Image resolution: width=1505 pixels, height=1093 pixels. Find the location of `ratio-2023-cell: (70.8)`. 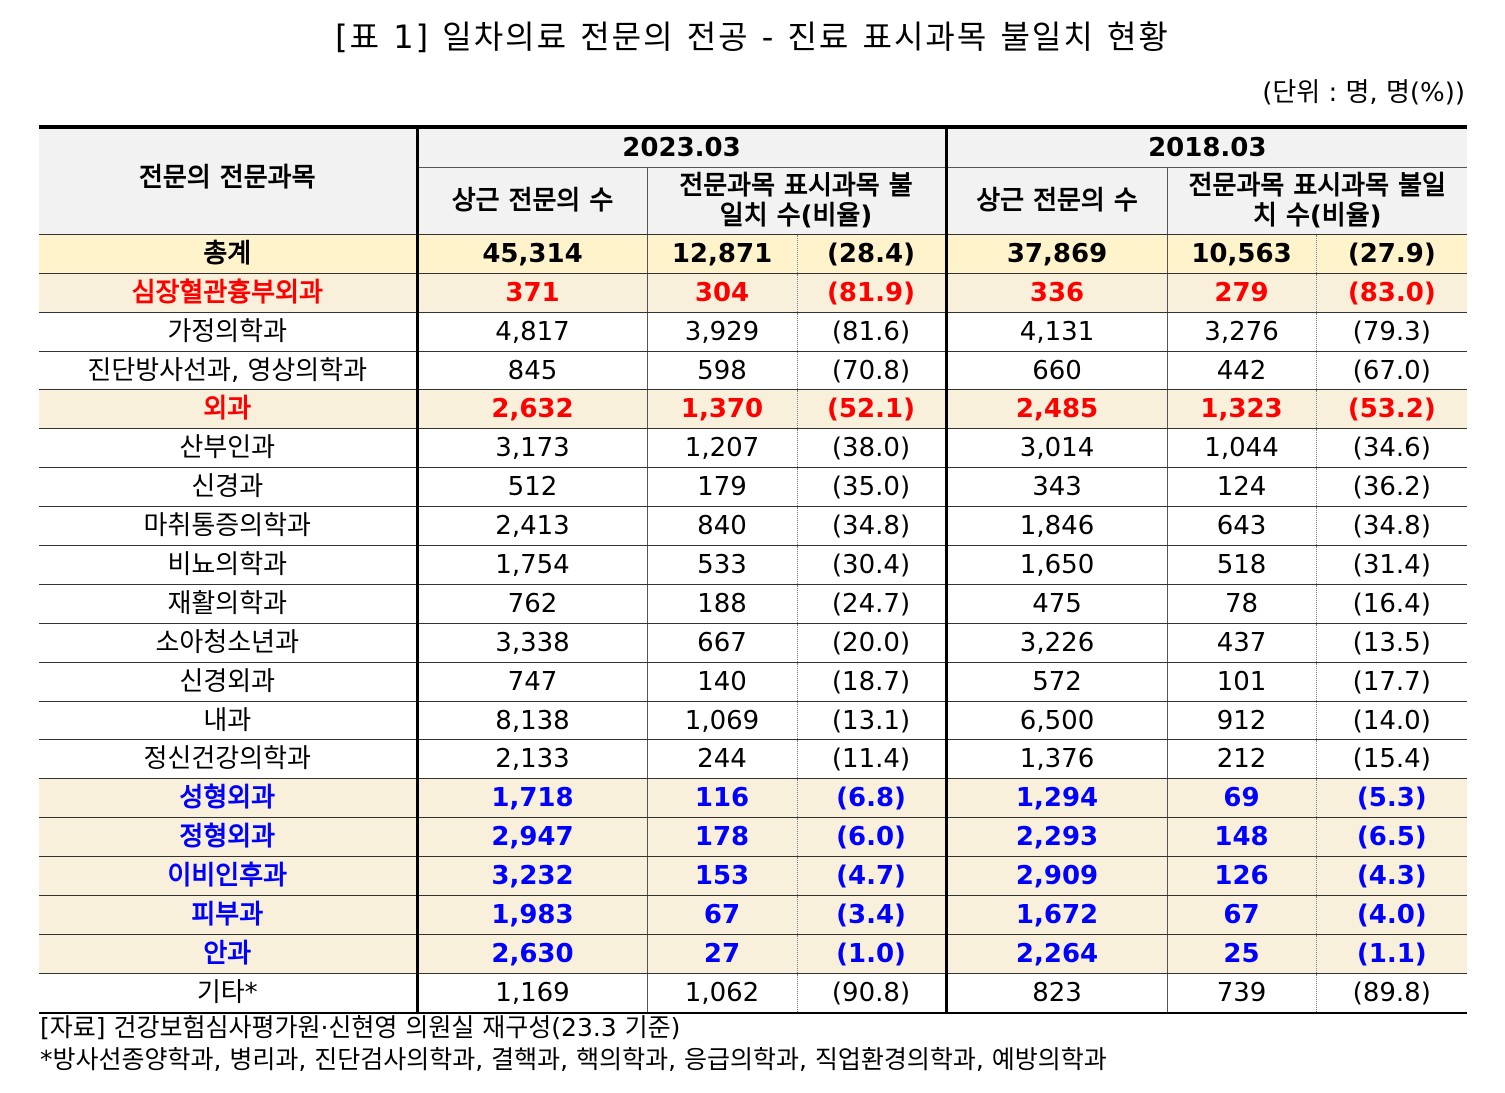

ratio-2023-cell: (70.8) is located at coordinates (872, 371).